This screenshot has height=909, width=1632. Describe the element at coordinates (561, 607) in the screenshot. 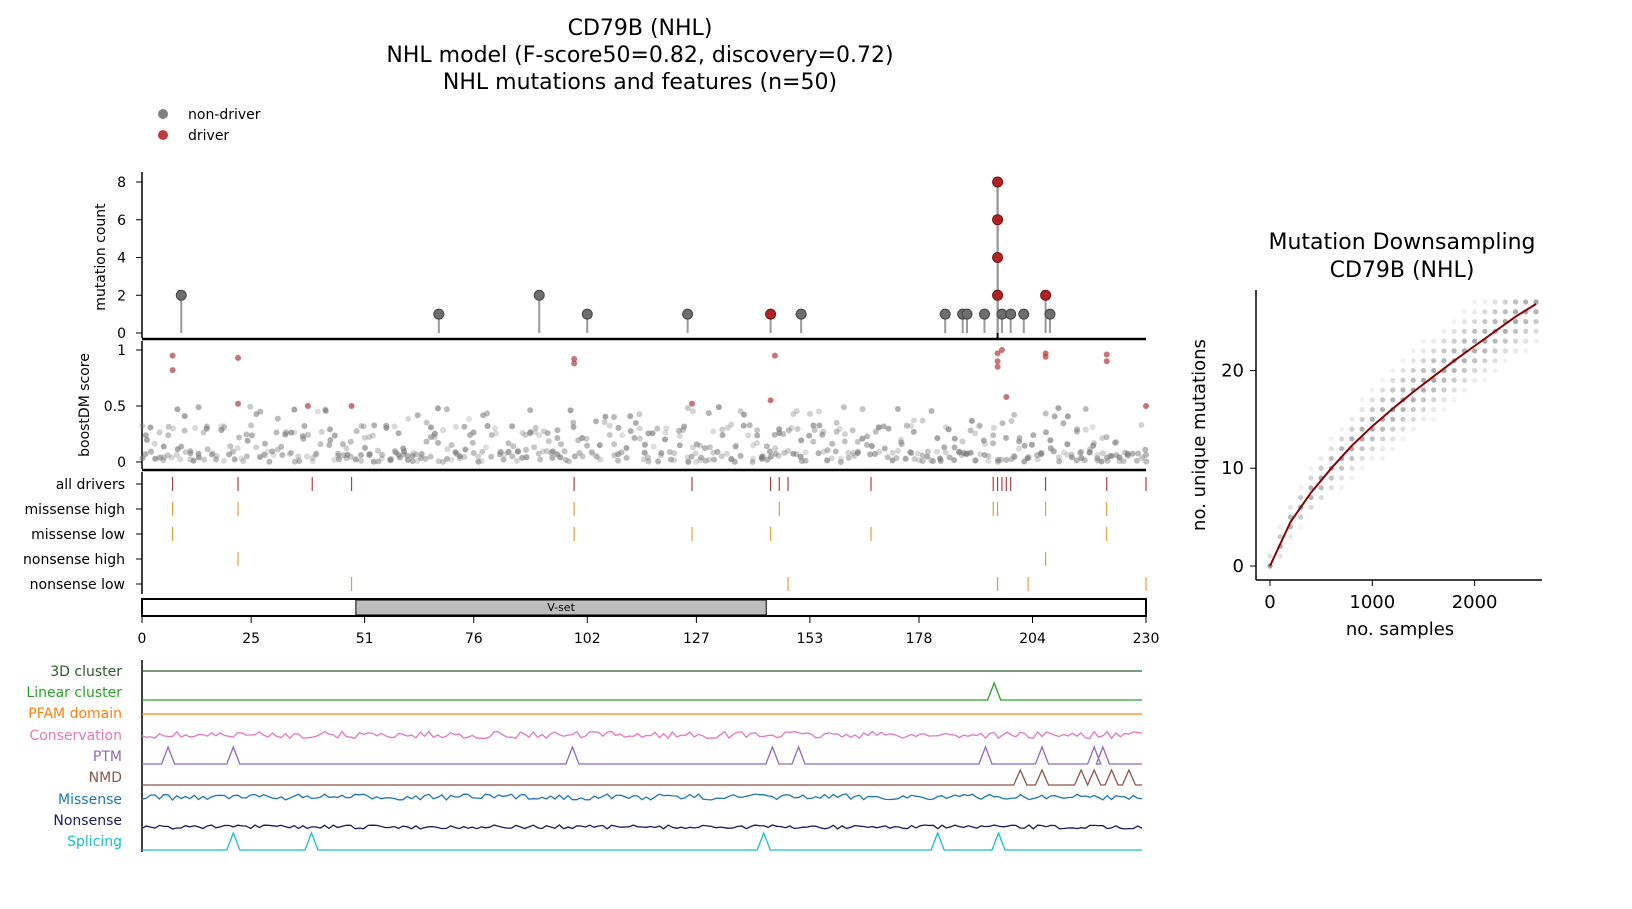

I see `domain-v-set` at that location.